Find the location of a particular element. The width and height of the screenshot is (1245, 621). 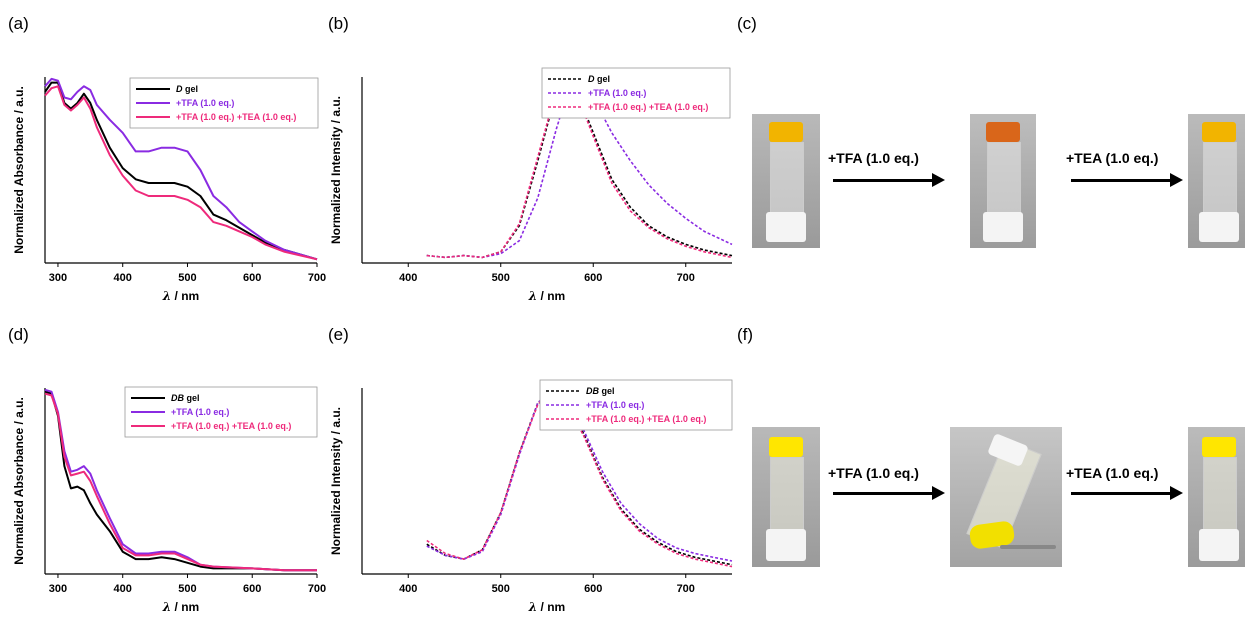

panel-label-b: (b) is located at coordinates (338, 23).